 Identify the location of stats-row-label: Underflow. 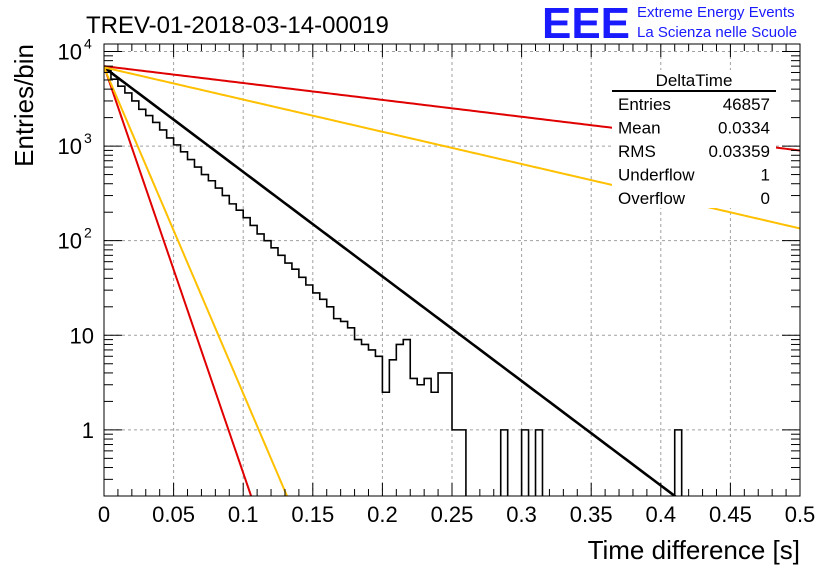
(656, 175).